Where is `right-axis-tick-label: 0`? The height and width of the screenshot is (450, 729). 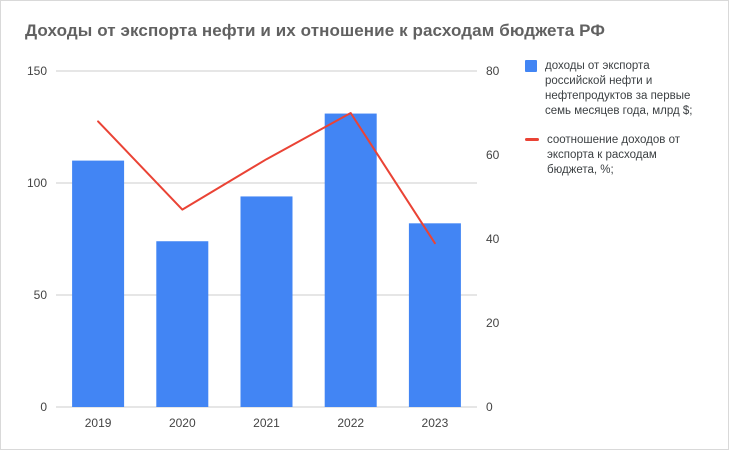 right-axis-tick-label: 0 is located at coordinates (489, 407).